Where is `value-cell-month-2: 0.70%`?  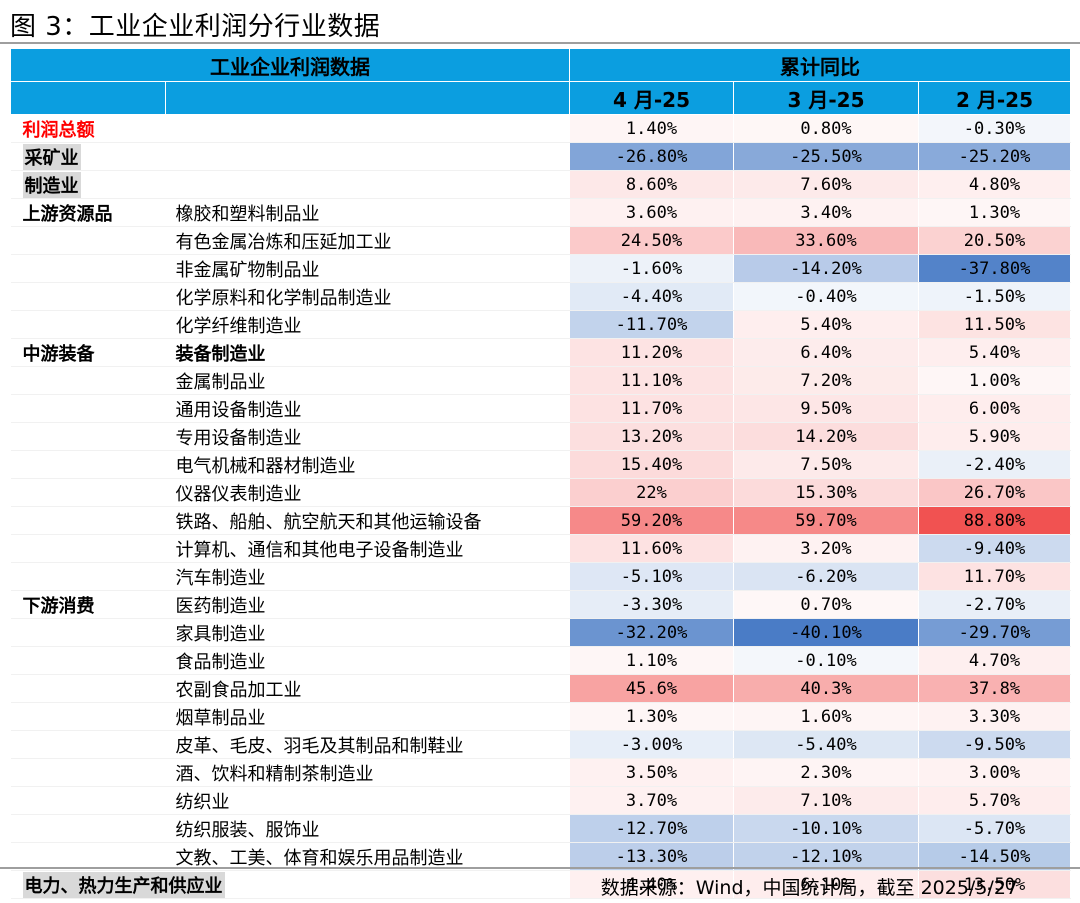 value-cell-month-2: 0.70% is located at coordinates (826, 604).